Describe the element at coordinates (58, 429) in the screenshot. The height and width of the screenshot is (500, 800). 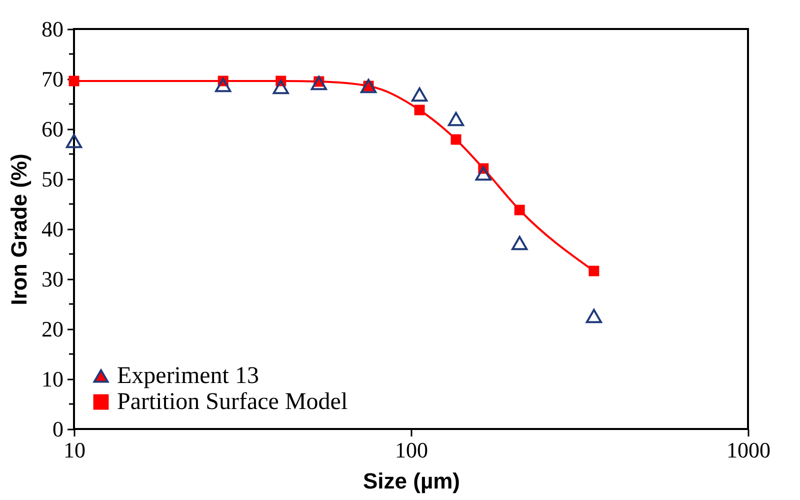
I see `y-tick-label: 0` at that location.